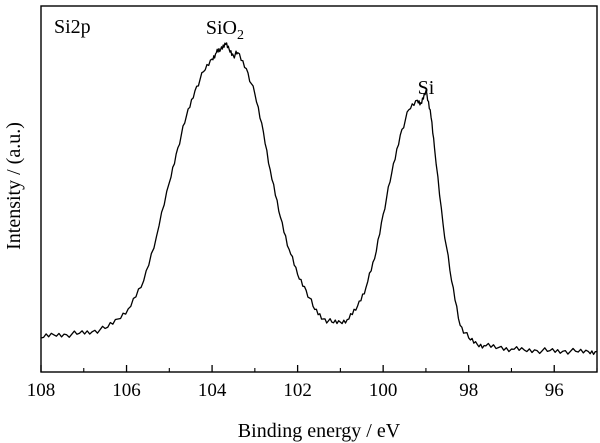  What do you see at coordinates (426, 88) in the screenshot?
I see `si-peak-label: Si` at bounding box center [426, 88].